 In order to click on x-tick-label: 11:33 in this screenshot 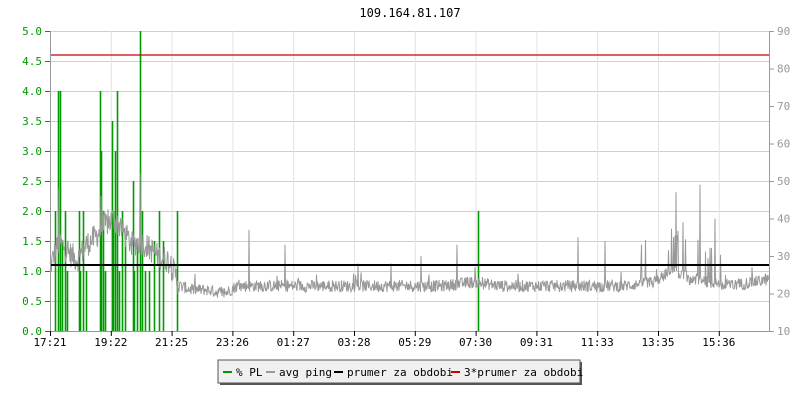, I will do `click(597, 342)`.